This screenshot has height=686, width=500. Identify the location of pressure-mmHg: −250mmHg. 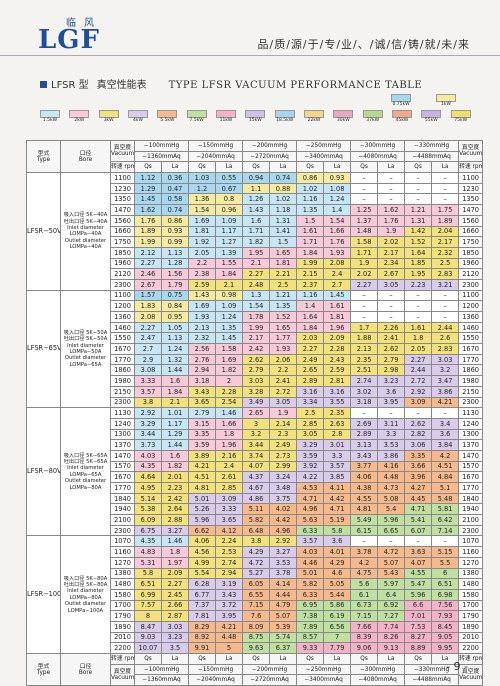
(324, 146).